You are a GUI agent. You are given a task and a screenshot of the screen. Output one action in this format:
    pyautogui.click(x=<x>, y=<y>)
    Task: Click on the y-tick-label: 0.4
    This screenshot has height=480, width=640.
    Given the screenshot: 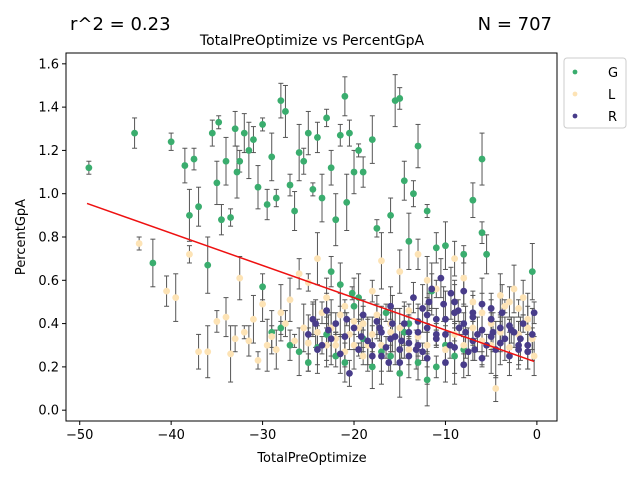 What is the action you would take?
    pyautogui.click(x=48, y=324)
    